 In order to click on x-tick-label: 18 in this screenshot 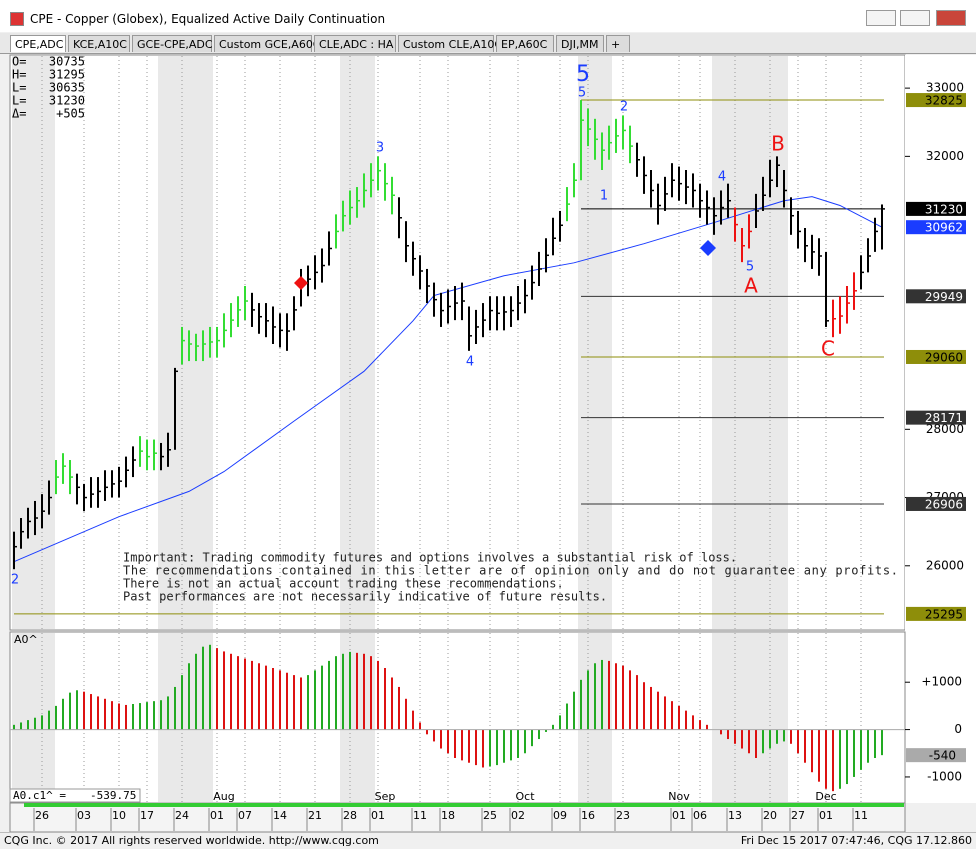, I will do `click(448, 815)`.